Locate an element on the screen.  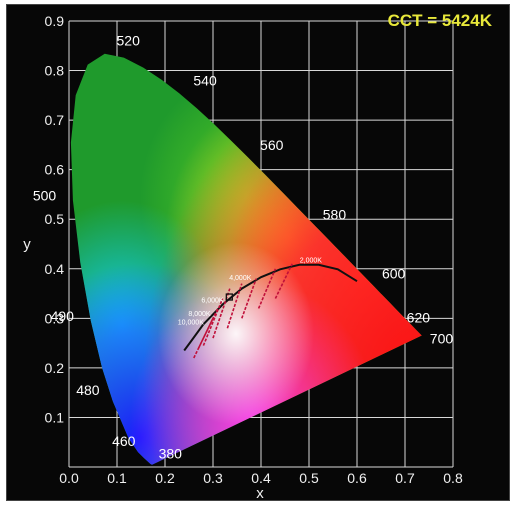
chart-title: CCT = 5424K is located at coordinates (440, 20).